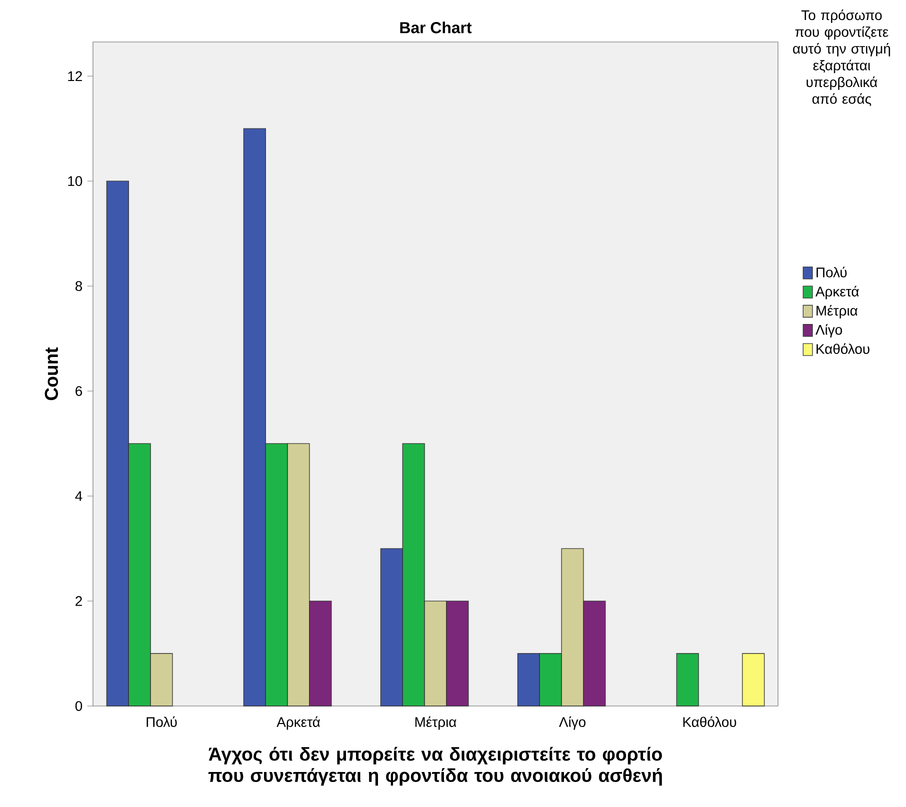  Describe the element at coordinates (79, 601) in the screenshot. I see `y-tick-label: 2` at that location.